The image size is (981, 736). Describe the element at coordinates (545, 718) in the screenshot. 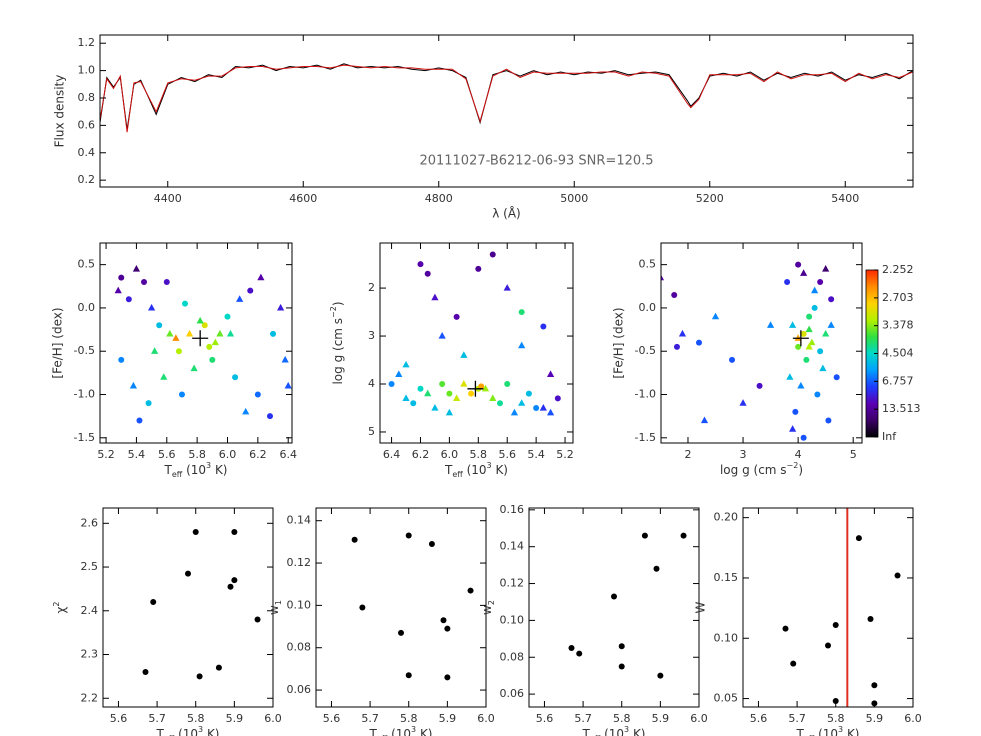

I see `x-tick-label: 5.6` at that location.